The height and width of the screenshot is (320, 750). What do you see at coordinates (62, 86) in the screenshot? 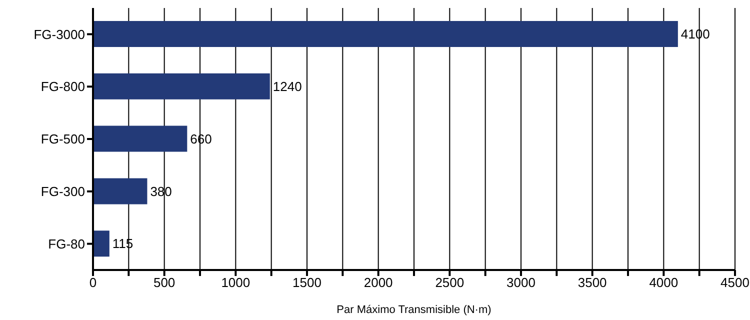
I see `y-tick-label: FG-800` at bounding box center [62, 86].